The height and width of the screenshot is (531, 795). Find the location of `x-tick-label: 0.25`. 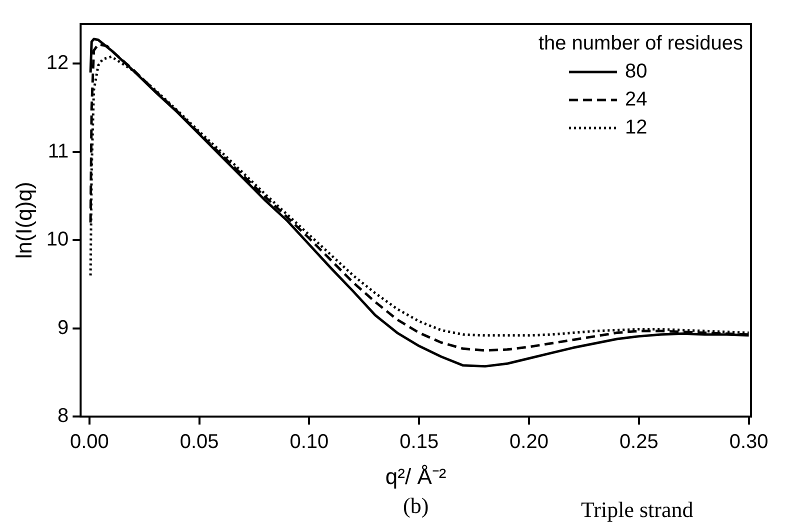

x-tick-label: 0.25 is located at coordinates (638, 442).